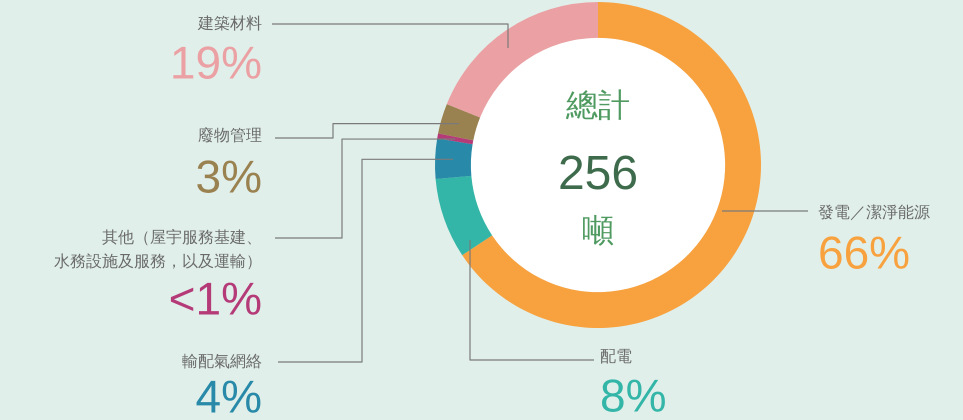 Image resolution: width=963 pixels, height=420 pixels. What do you see at coordinates (597, 104) in the screenshot?
I see `text: 總計` at bounding box center [597, 104].